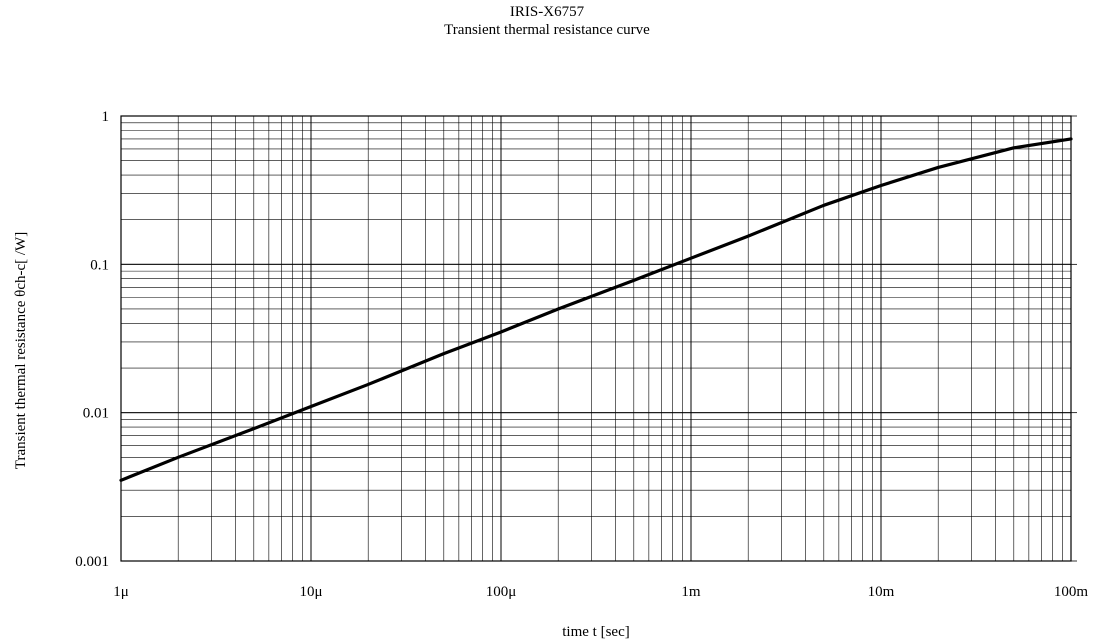  What do you see at coordinates (310, 592) in the screenshot?
I see `x-tick-label: 10μ` at bounding box center [310, 592].